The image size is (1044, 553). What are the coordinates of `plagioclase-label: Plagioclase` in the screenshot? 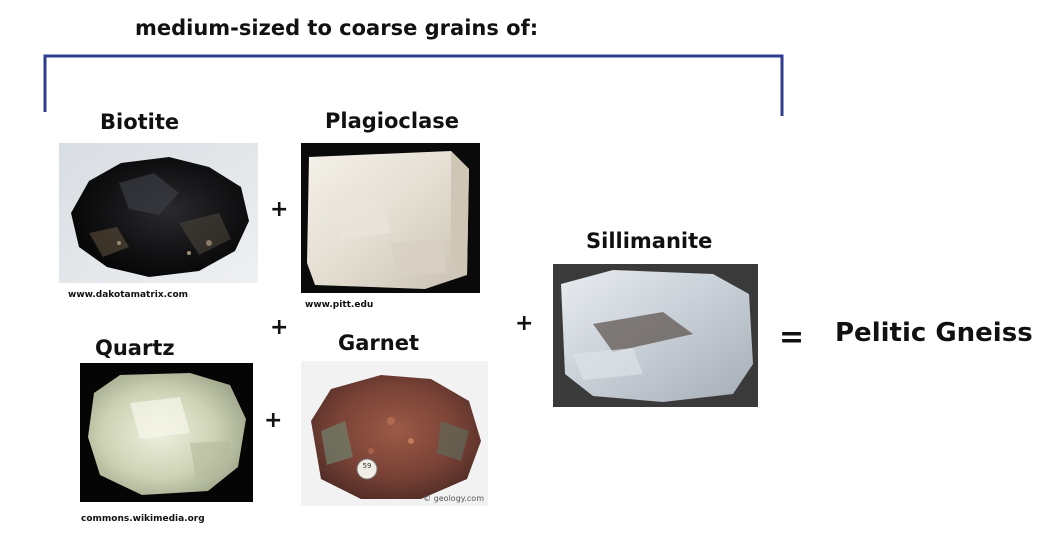 It's located at (392, 121).